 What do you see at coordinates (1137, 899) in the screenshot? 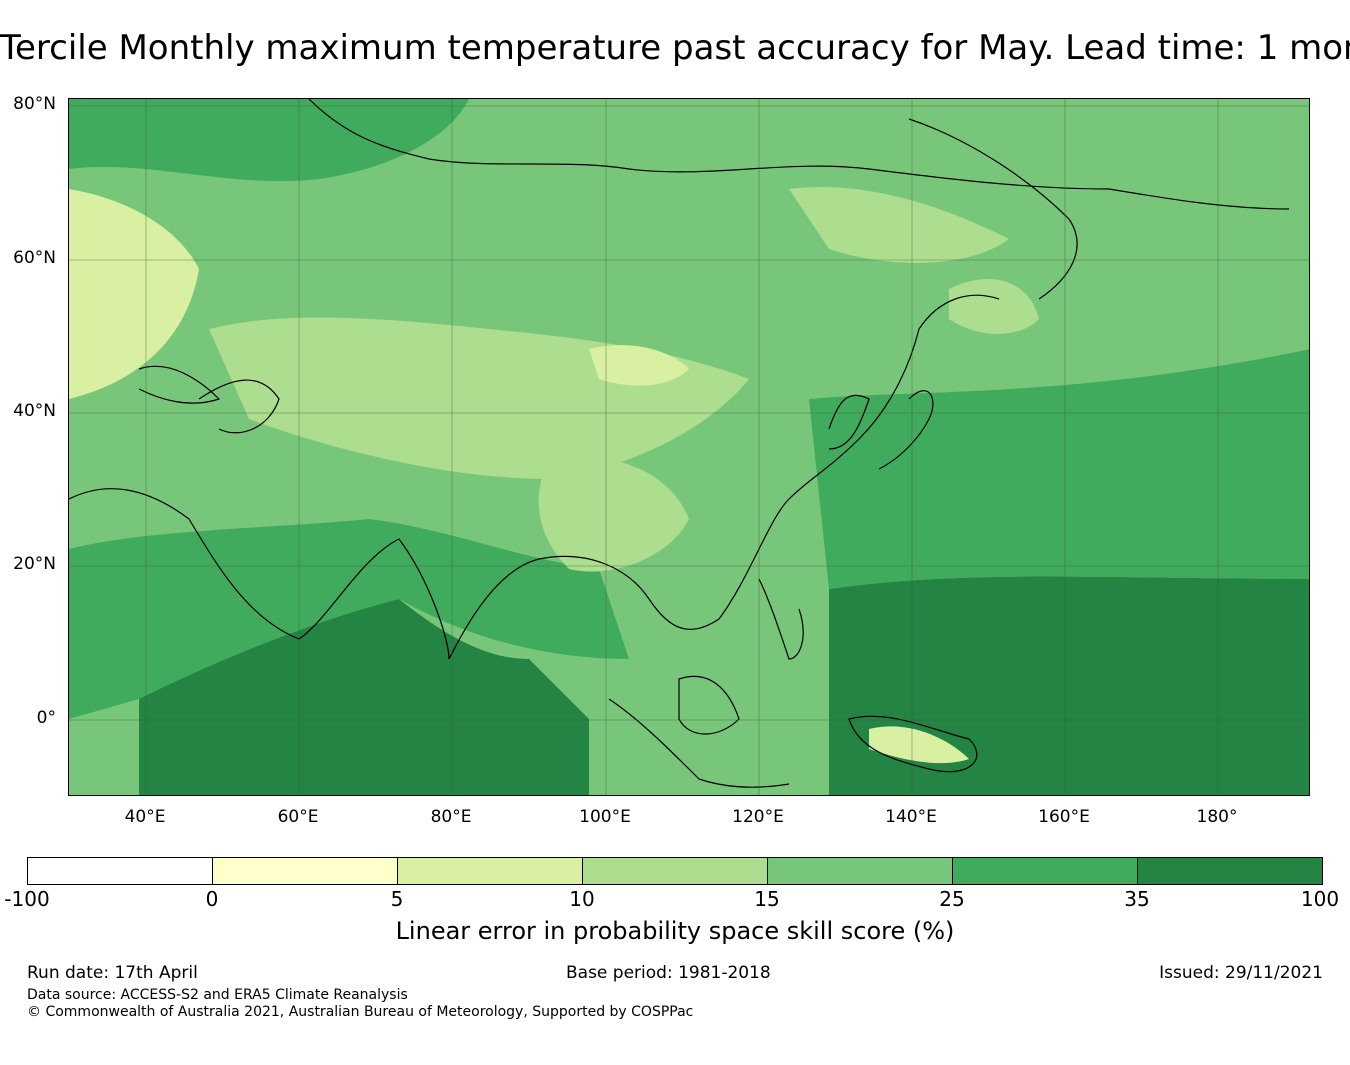
I see `colorbar-tick: 35` at bounding box center [1137, 899].